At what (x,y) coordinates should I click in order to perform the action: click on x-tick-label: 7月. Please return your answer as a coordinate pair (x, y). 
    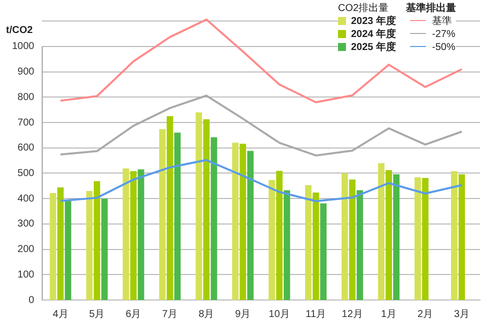
    Looking at the image, I should click on (170, 314).